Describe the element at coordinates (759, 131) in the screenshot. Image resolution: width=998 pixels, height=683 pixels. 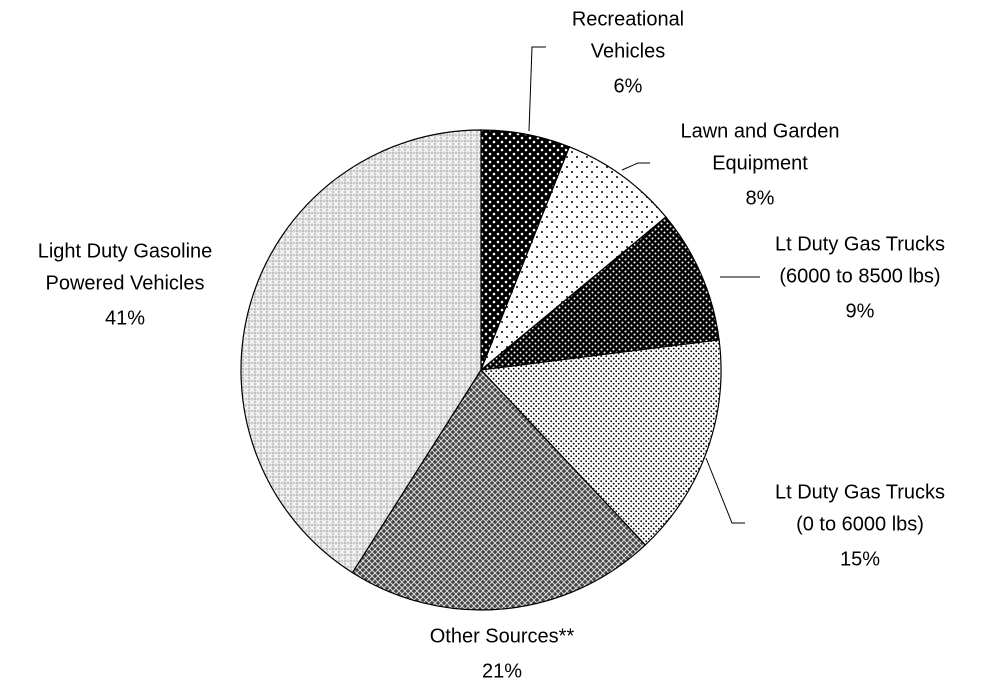
I see `category-label: Lawn and Garden` at that location.